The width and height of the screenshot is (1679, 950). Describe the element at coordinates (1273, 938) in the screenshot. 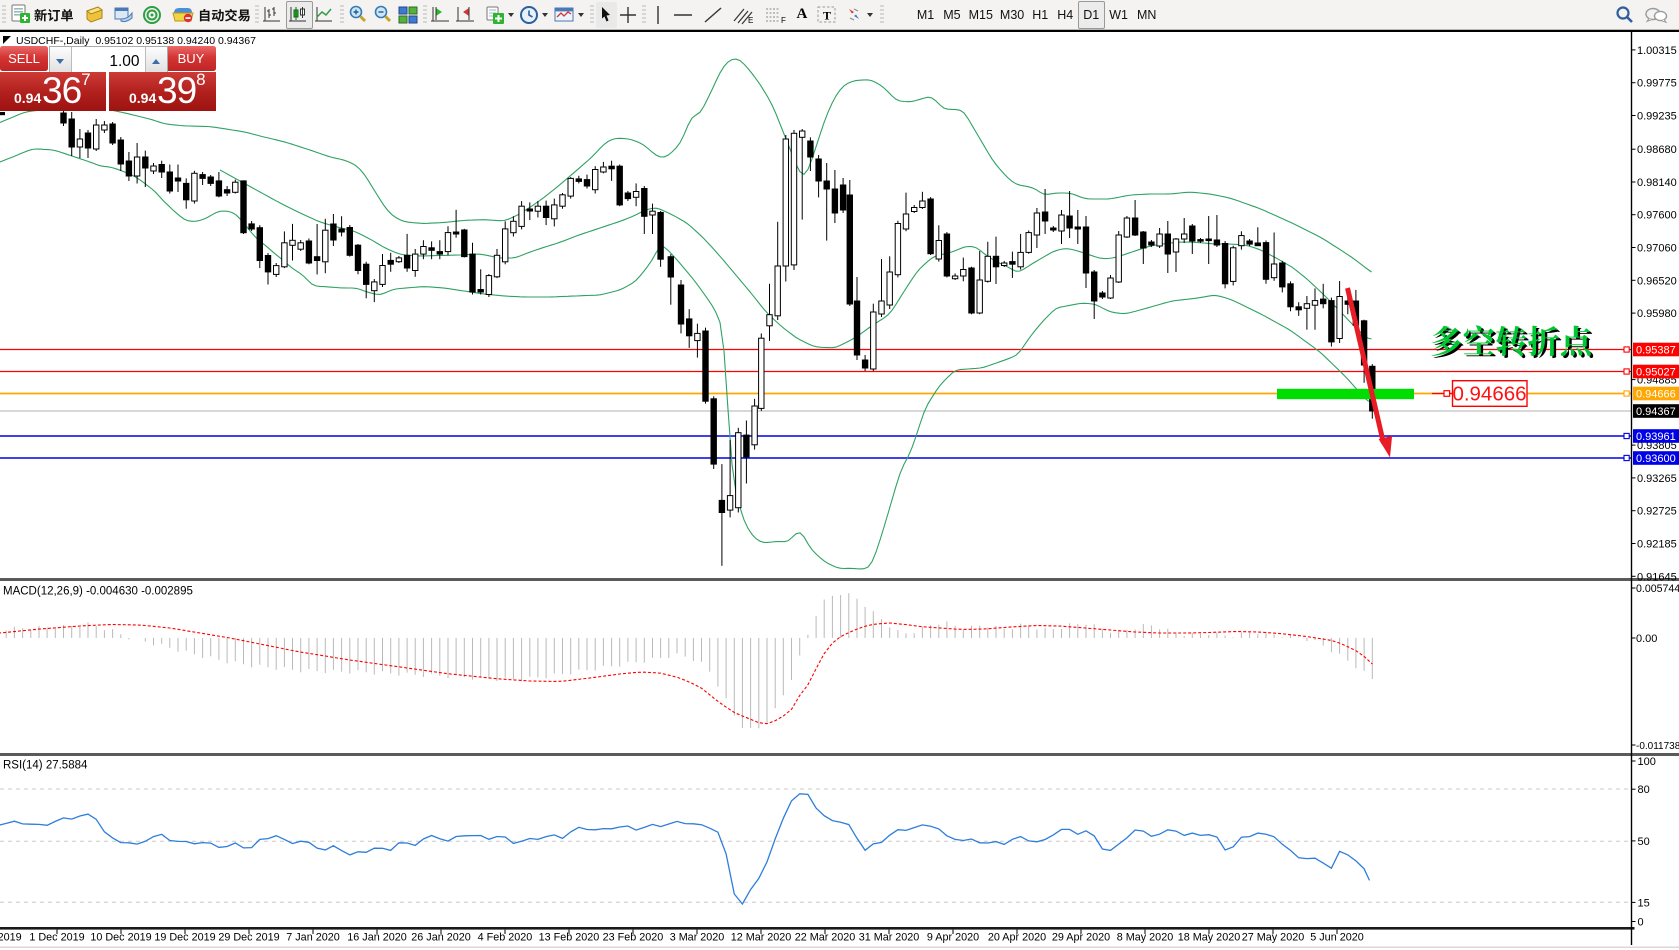

I see `svg-text: 27 May 2020` at that location.